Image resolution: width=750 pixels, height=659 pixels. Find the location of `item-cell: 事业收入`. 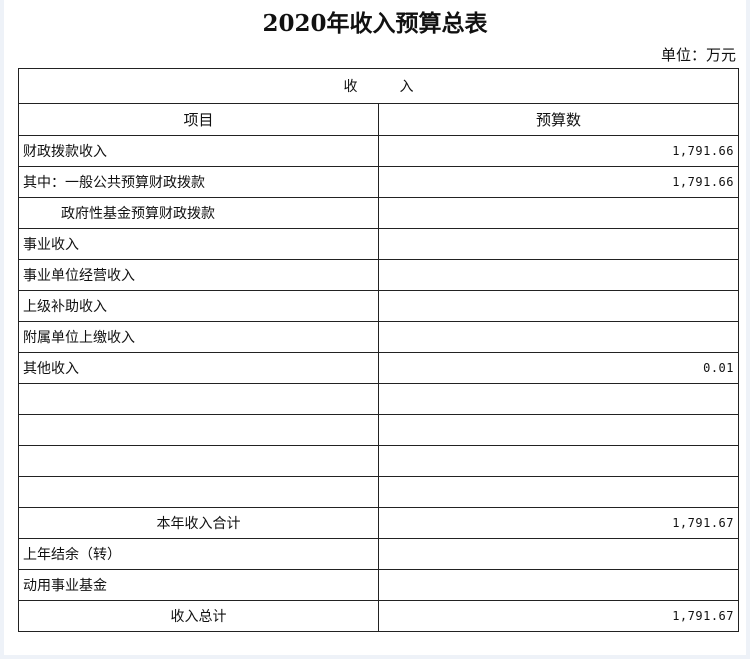

item-cell: 事业收入 is located at coordinates (198, 244).